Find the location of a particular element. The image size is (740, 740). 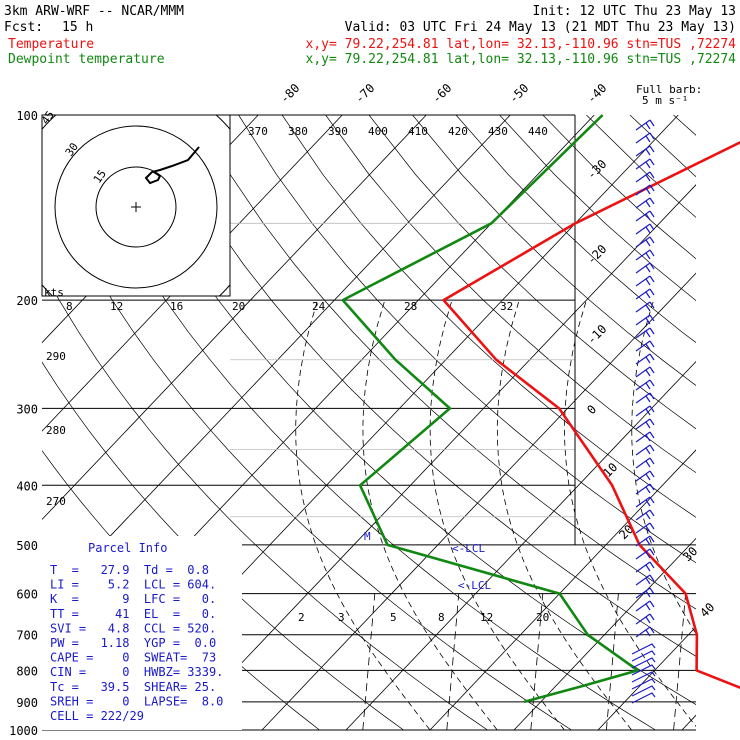

hodograph-ring-middle is located at coordinates (136, 207).